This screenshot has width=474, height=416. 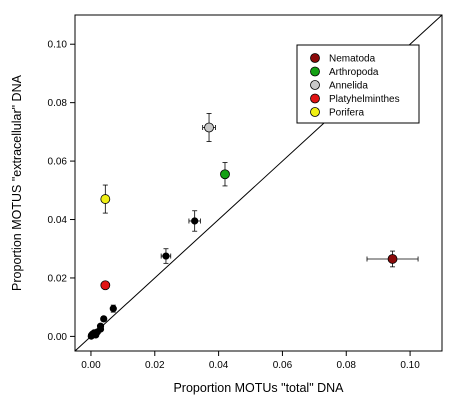 What do you see at coordinates (354, 72) in the screenshot?
I see `legend-label: Arthropoda` at bounding box center [354, 72].